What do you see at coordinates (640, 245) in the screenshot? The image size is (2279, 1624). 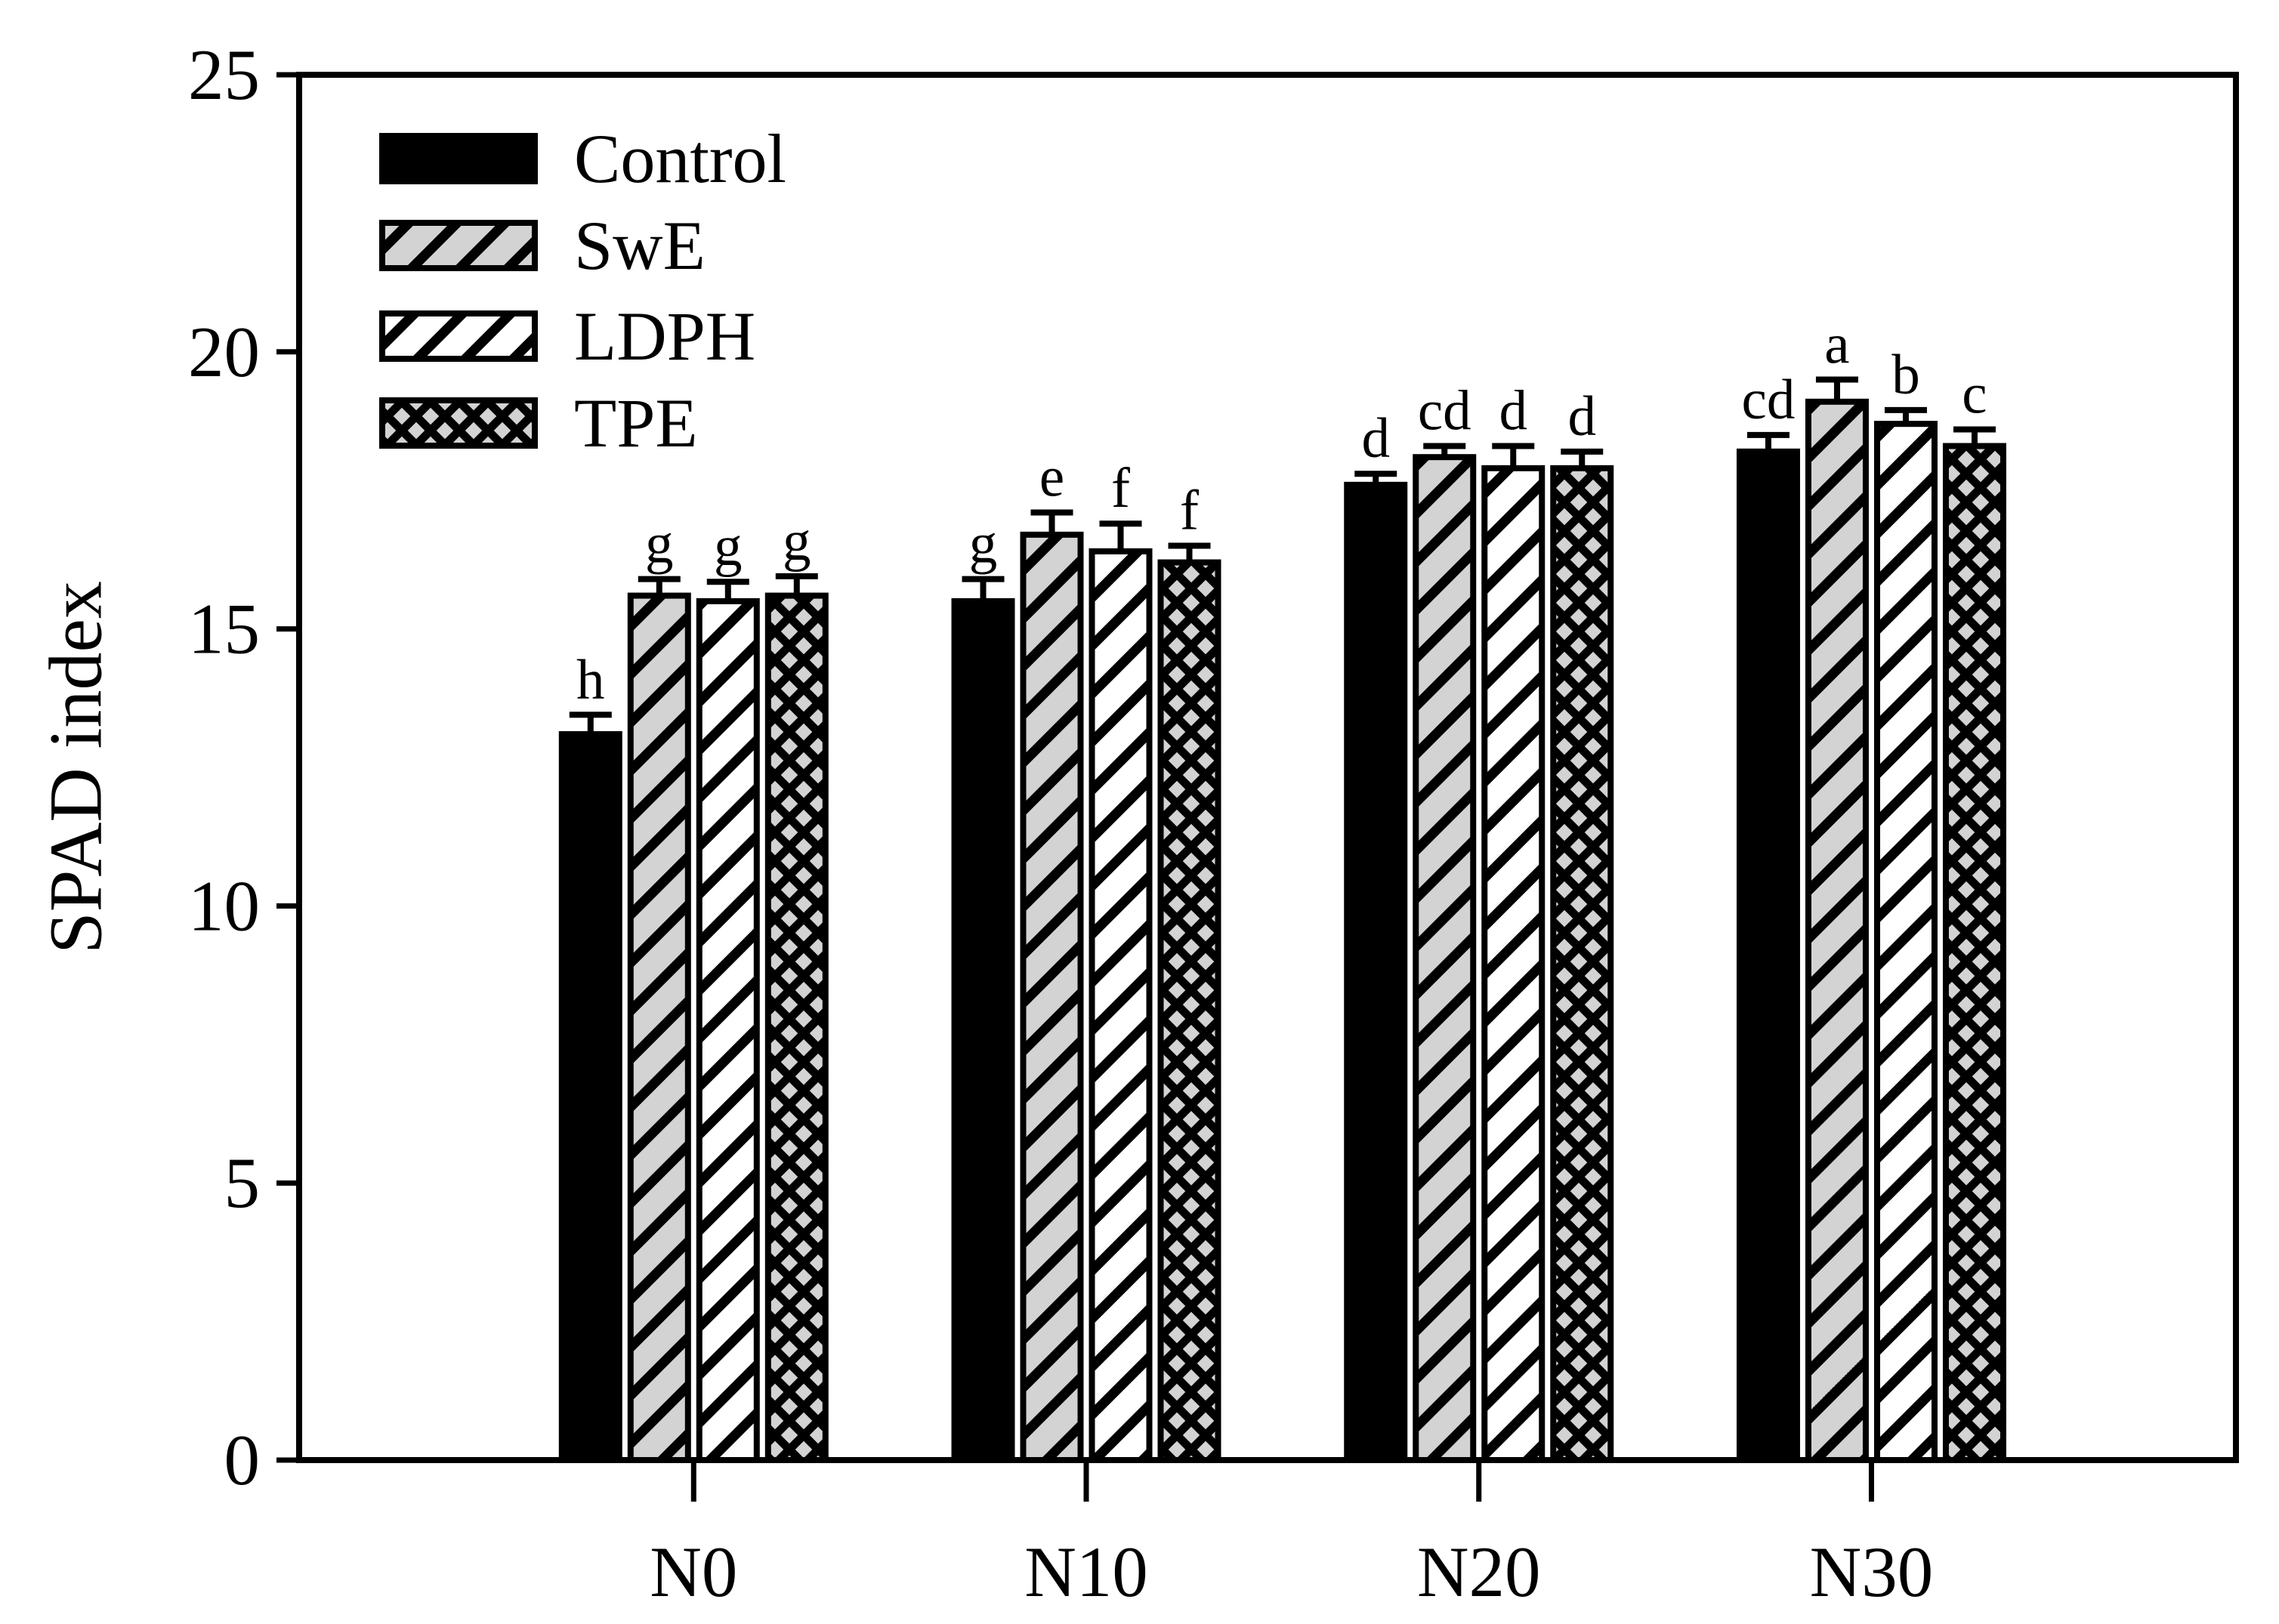 I see `legend-label-SwE: SwE` at bounding box center [640, 245].